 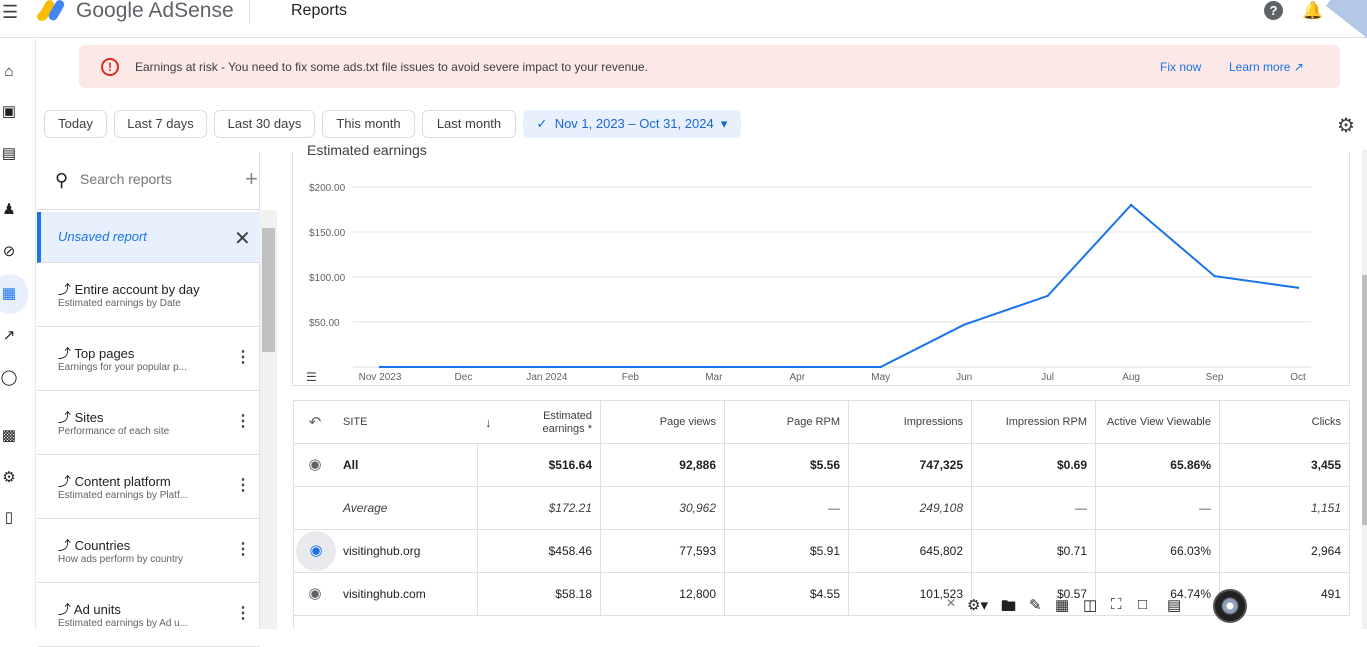 I want to click on settings-icon: ⚙, so click(x=1346, y=126).